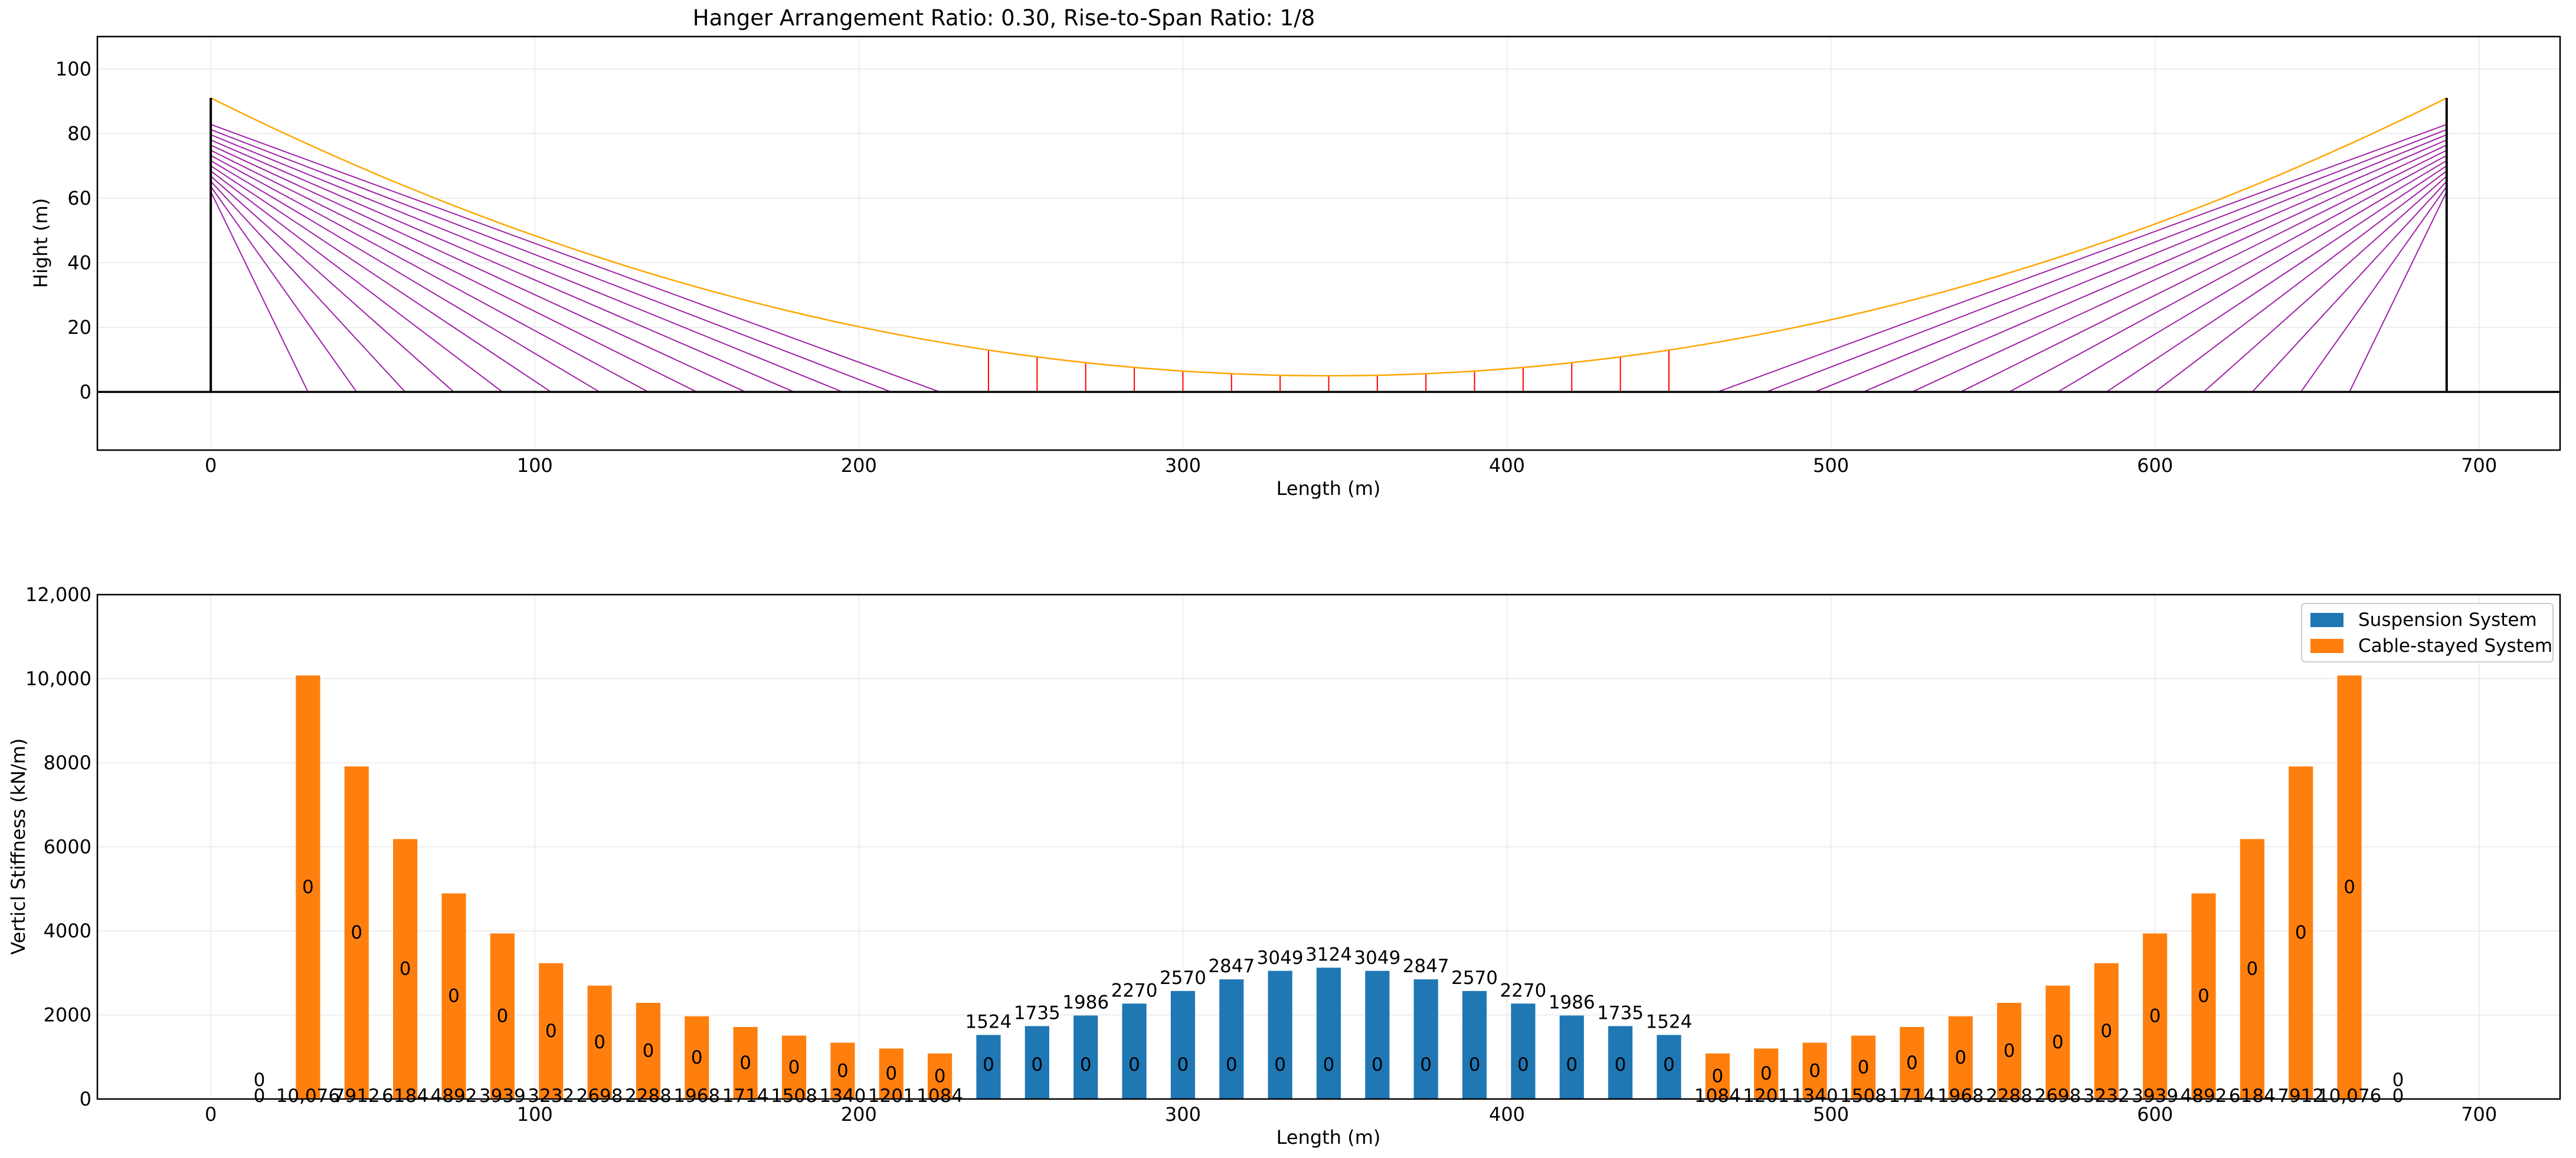  Describe the element at coordinates (2155, 1096) in the screenshot. I see `bar-label-cable-stayed: 3939` at that location.